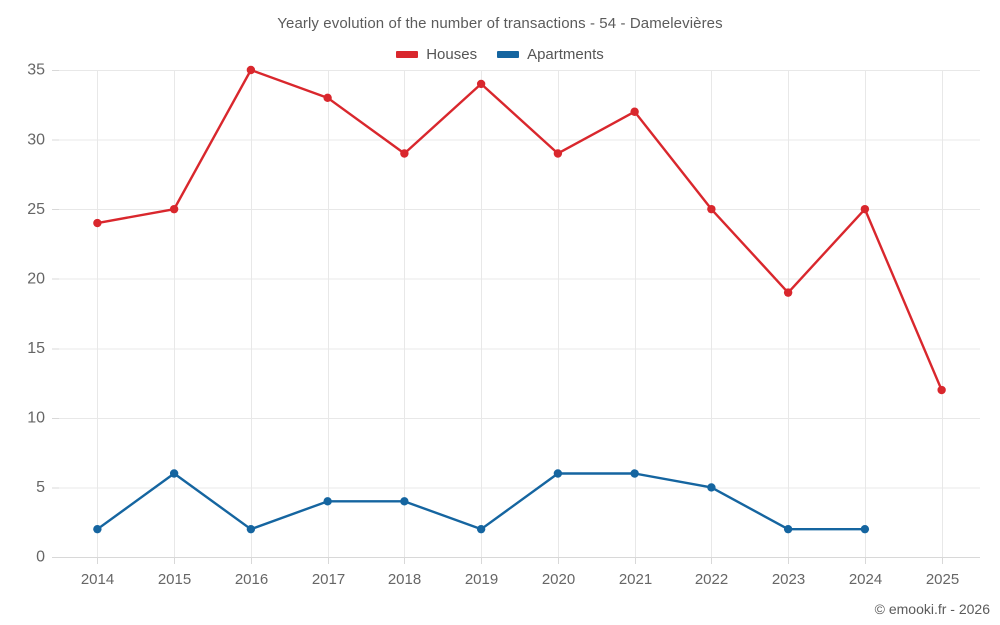 The image size is (1000, 625). What do you see at coordinates (481, 579) in the screenshot?
I see `x-axis-tick-label: 2019` at bounding box center [481, 579].